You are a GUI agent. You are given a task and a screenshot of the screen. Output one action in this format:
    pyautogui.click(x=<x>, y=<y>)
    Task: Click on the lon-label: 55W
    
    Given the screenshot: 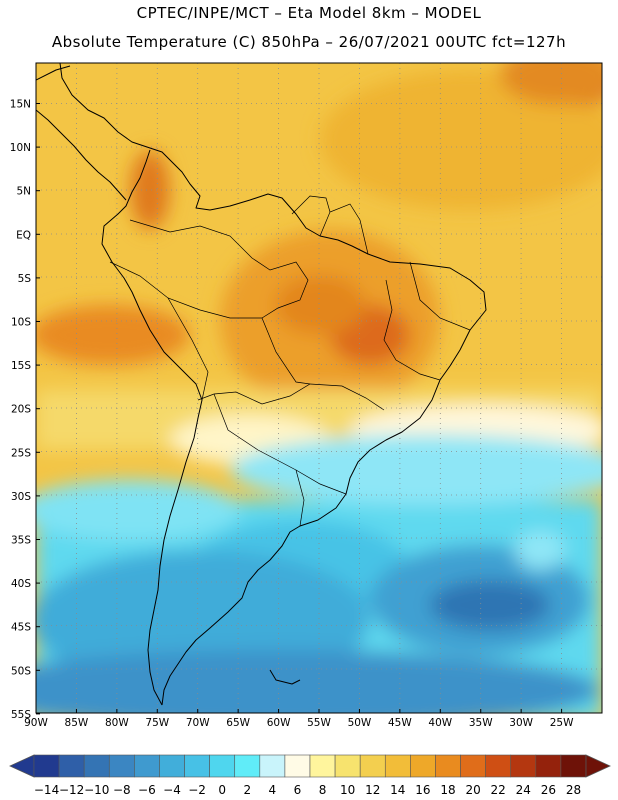 What is the action you would take?
    pyautogui.click(x=319, y=723)
    